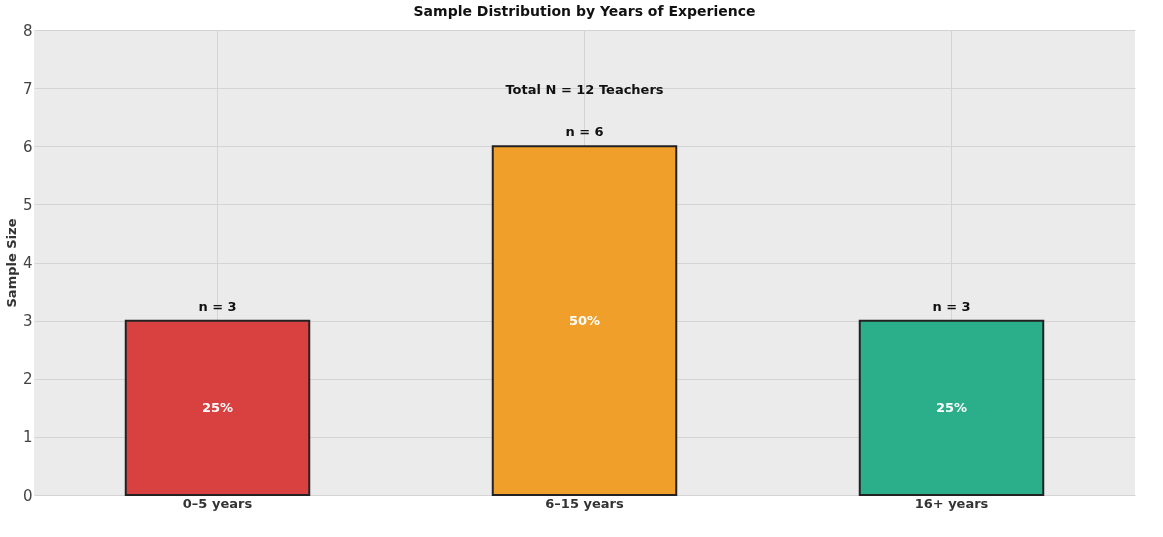  I want to click on x-tick-label: 16+ years, so click(951, 503).